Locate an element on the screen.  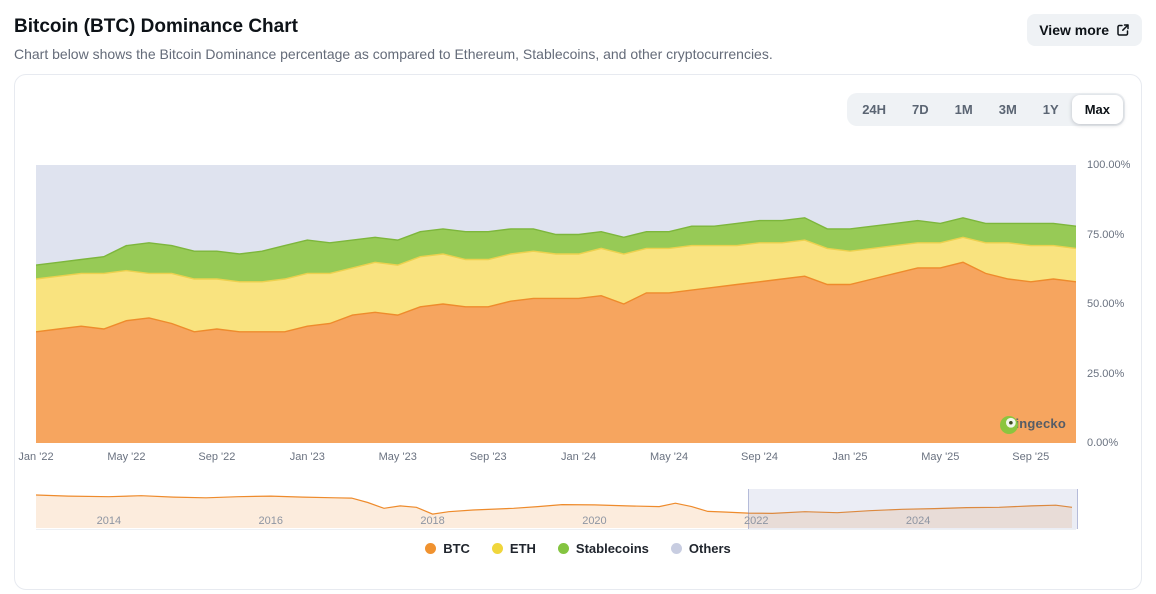
navigator-area-fill is located at coordinates (554, 511).